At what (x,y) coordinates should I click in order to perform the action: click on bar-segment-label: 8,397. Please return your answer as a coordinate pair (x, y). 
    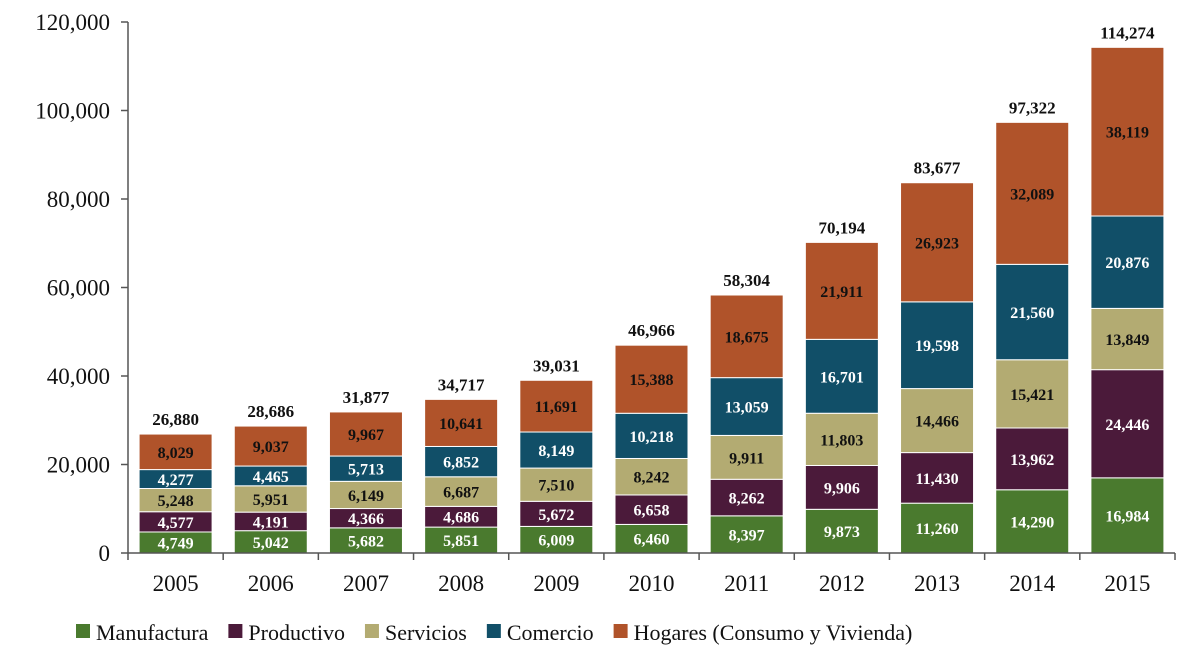
    Looking at the image, I should click on (747, 535).